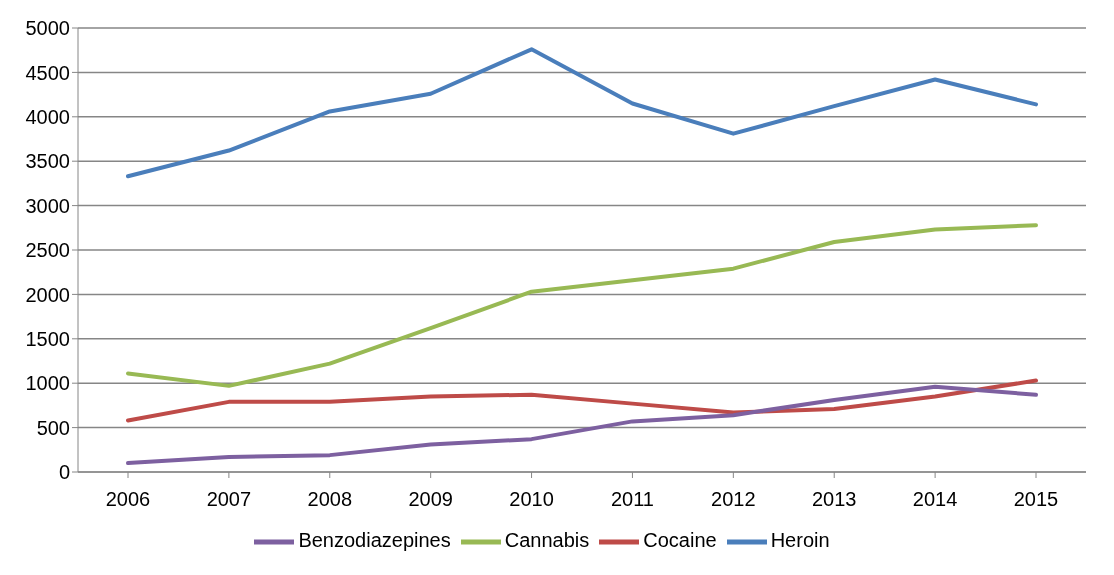 This screenshot has height=575, width=1114. Describe the element at coordinates (47, 383) in the screenshot. I see `y-tick-label: 1000` at that location.